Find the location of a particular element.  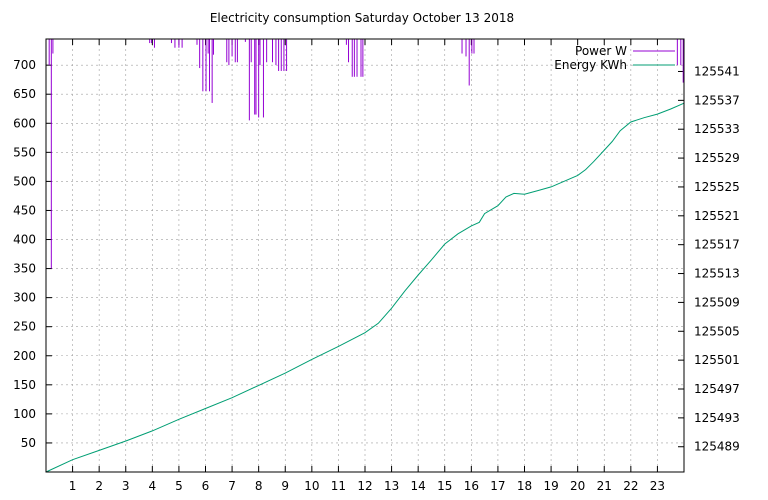

y2-tick-label: 125533 is located at coordinates (717, 129).